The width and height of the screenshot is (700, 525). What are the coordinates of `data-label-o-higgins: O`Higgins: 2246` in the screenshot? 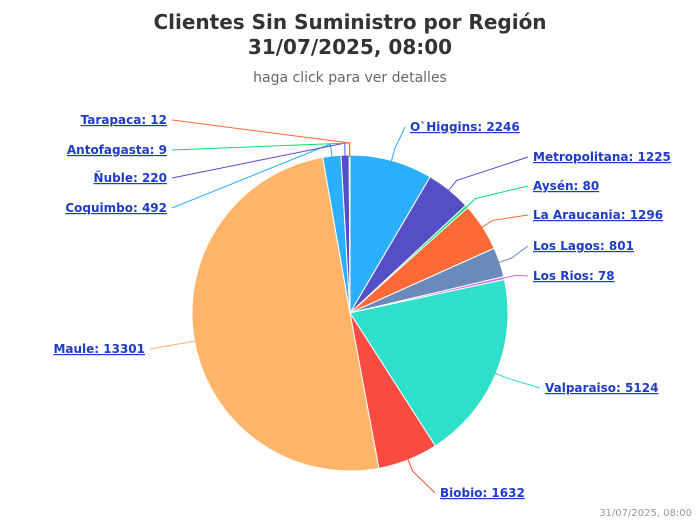 It's located at (465, 127).